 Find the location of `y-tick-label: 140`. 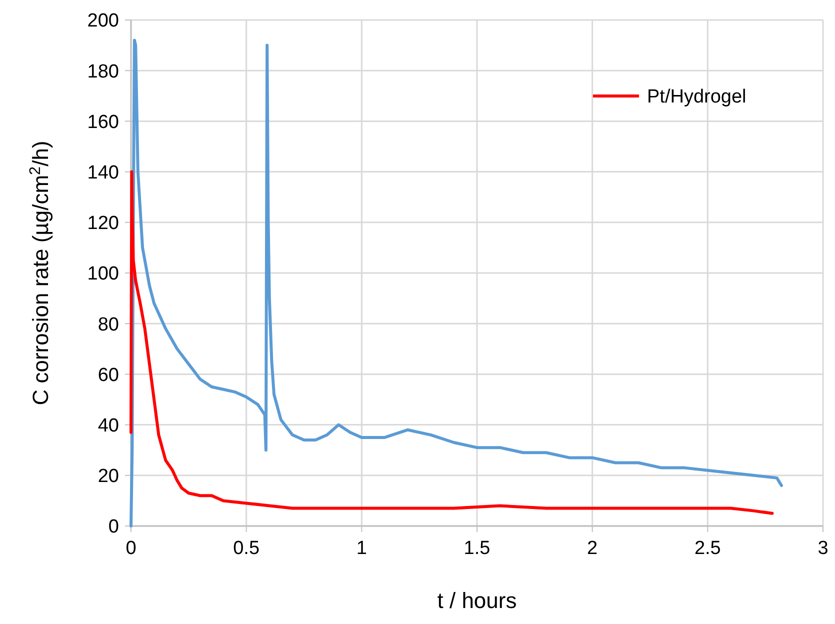

y-tick-label: 140 is located at coordinates (103, 173).